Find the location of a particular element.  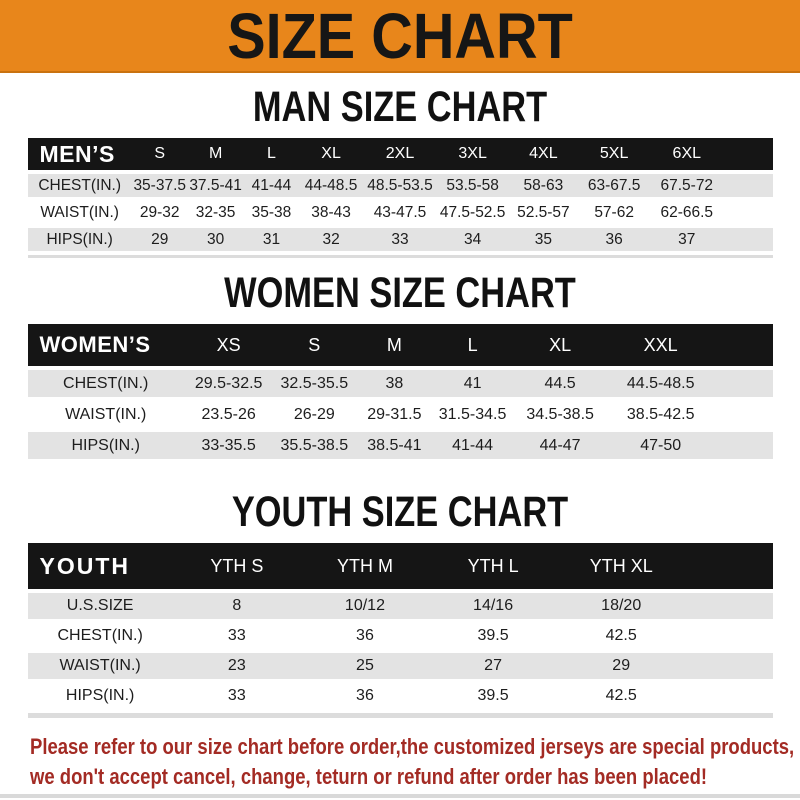

banner-title: SIZE CHART is located at coordinates (400, 36).